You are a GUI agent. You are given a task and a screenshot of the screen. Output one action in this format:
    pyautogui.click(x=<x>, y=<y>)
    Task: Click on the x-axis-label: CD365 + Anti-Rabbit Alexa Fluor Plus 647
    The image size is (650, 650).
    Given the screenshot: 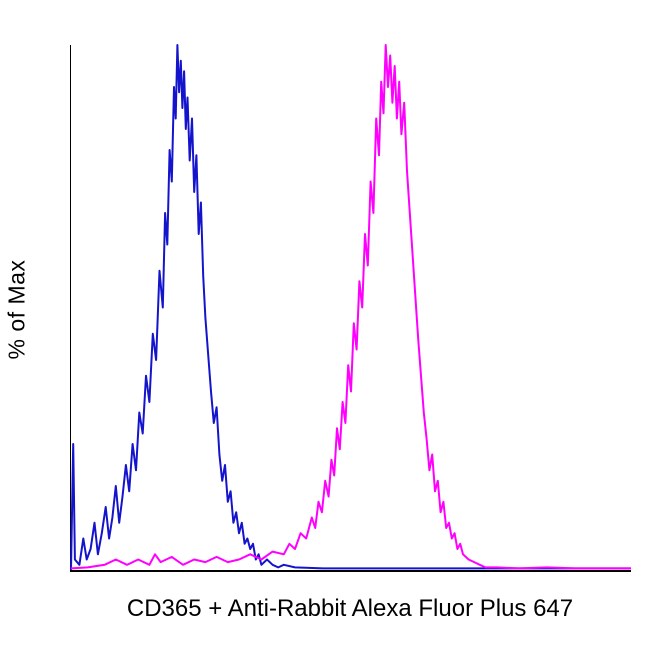 What is the action you would take?
    pyautogui.click(x=350, y=608)
    